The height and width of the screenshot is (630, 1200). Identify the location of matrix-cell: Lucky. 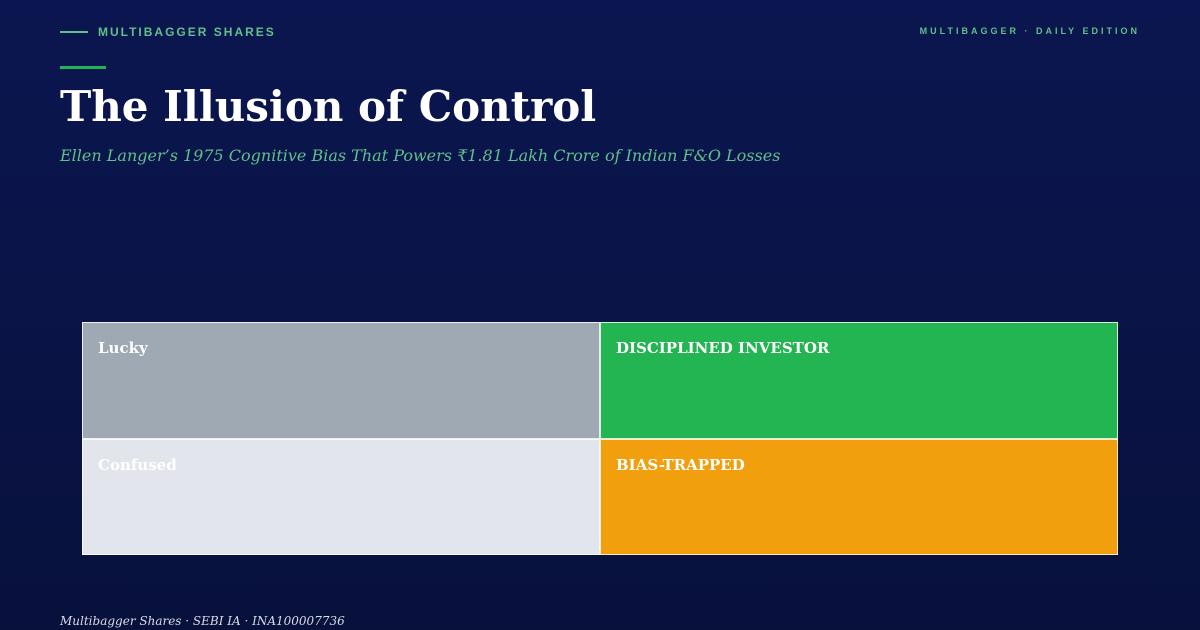
(341, 380).